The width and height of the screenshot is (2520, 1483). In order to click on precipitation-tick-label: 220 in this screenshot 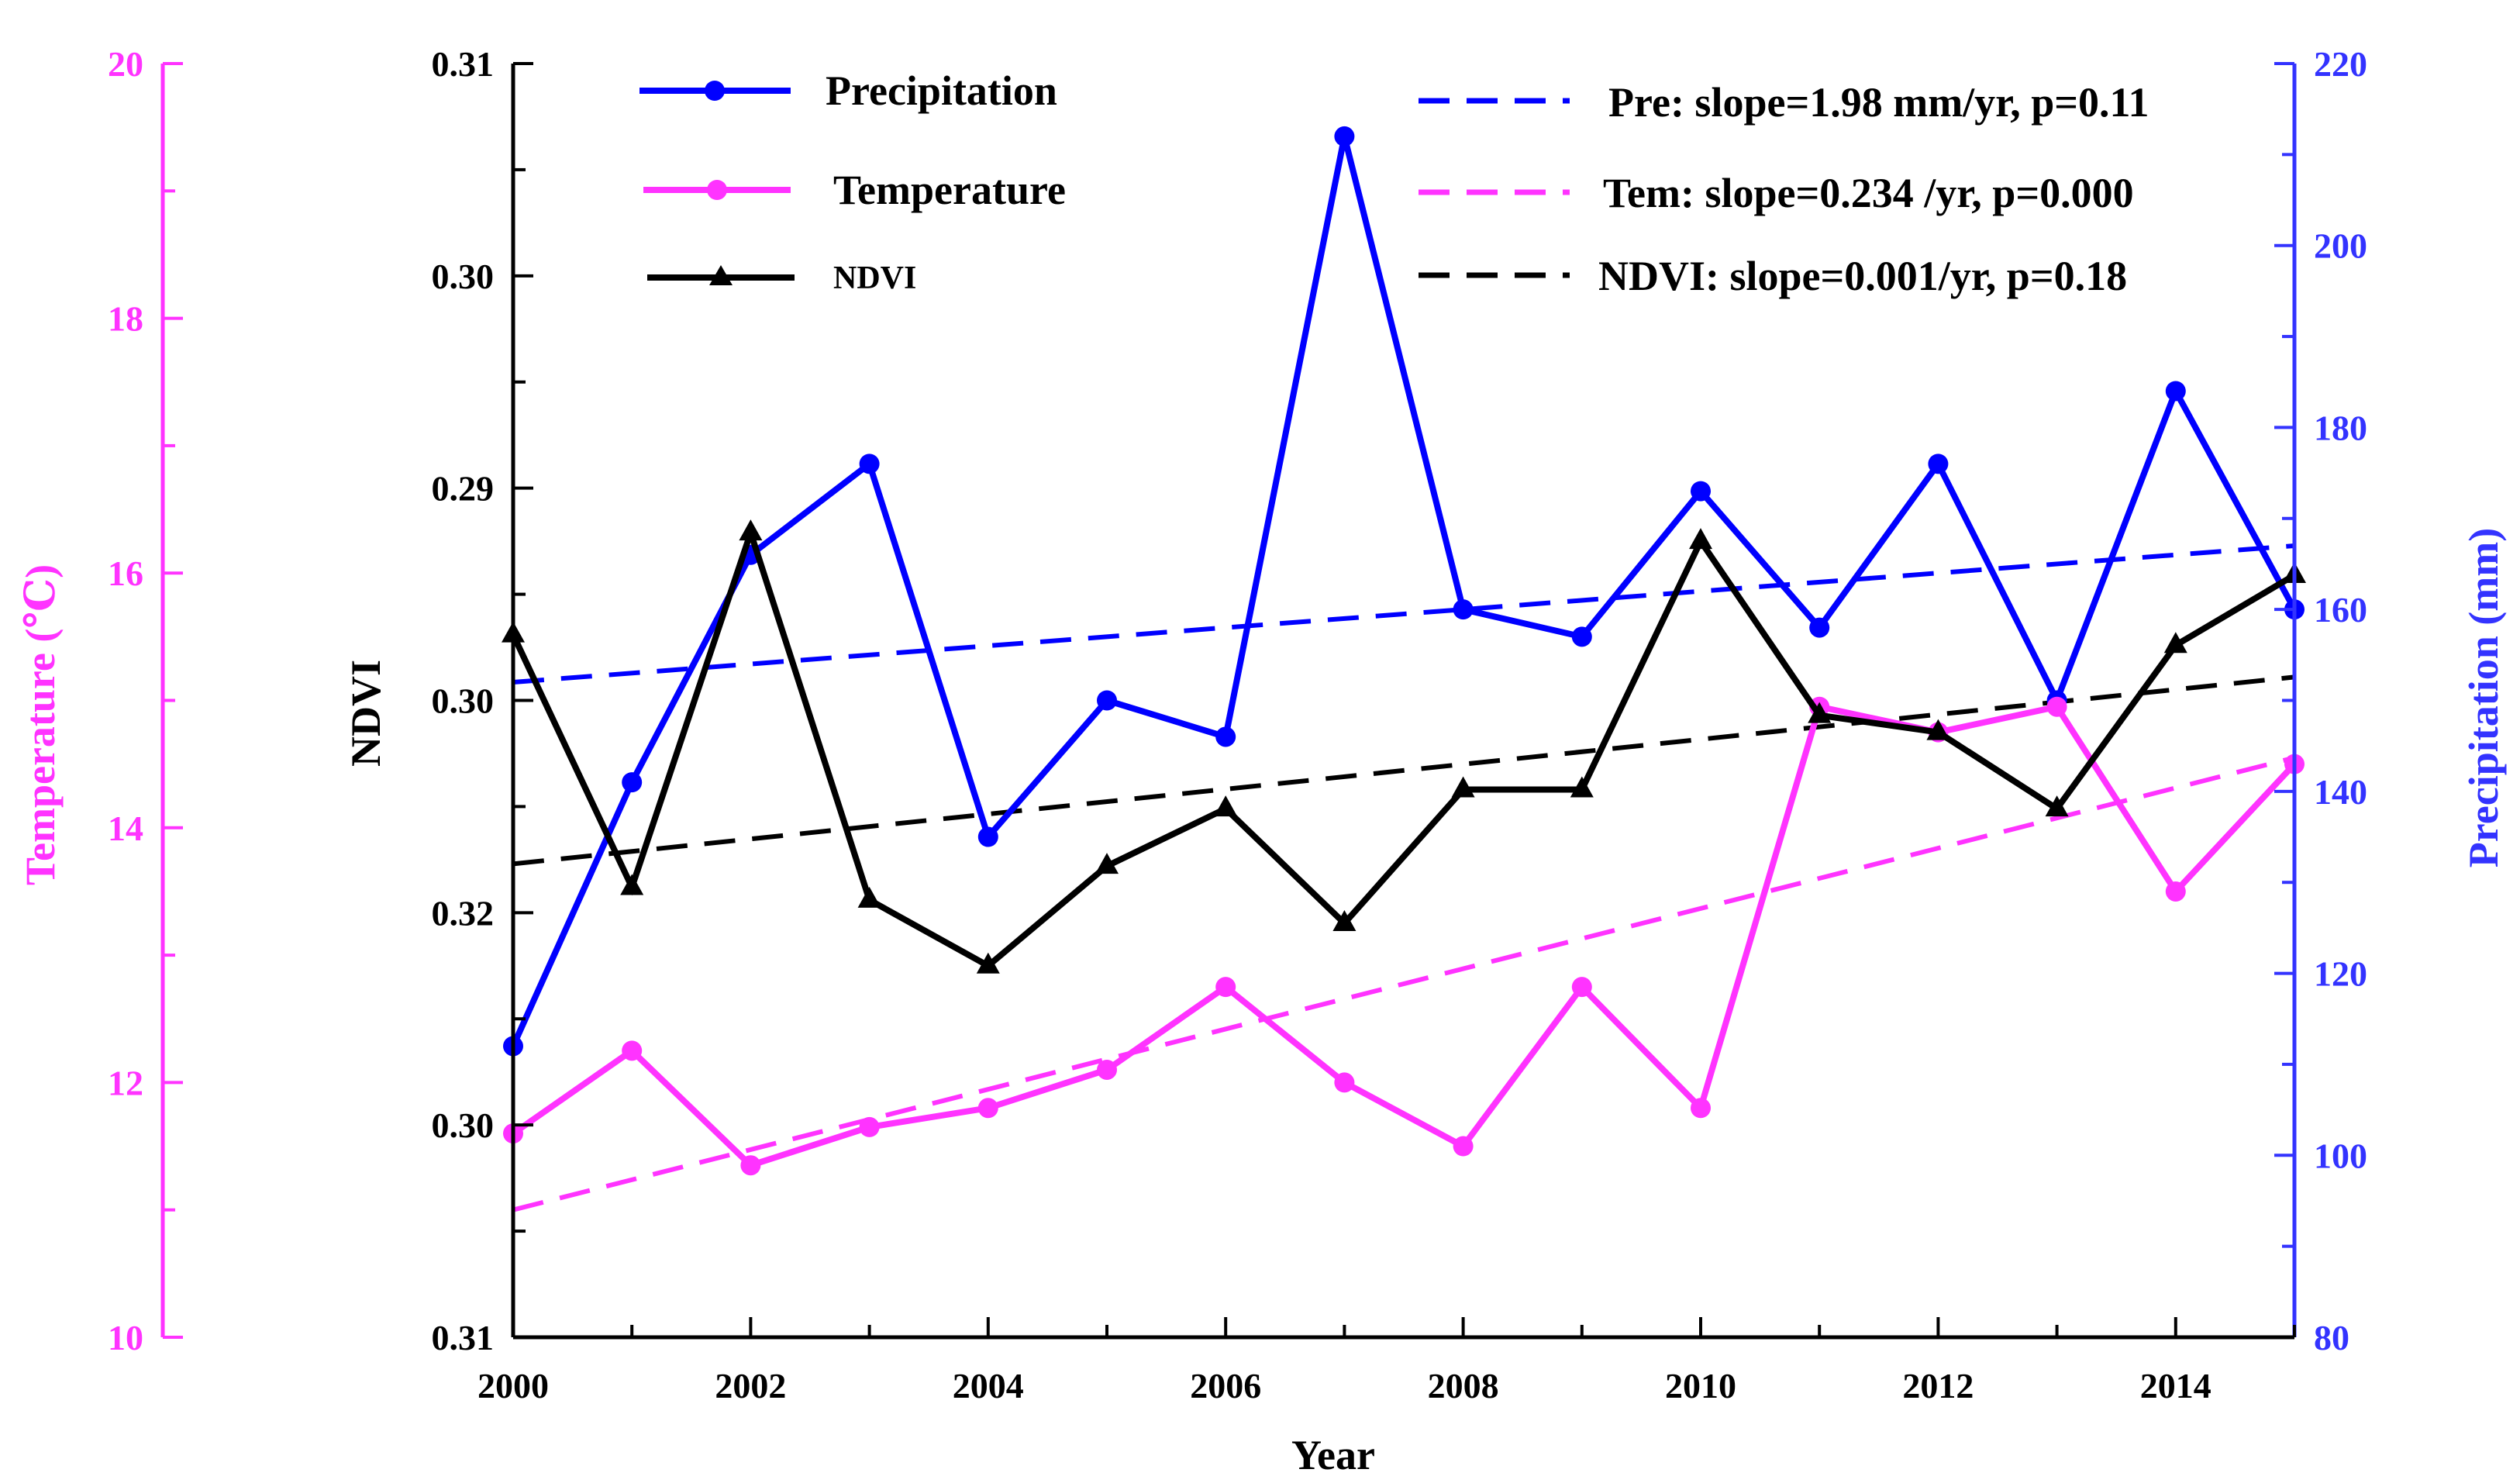, I will do `click(2340, 64)`.